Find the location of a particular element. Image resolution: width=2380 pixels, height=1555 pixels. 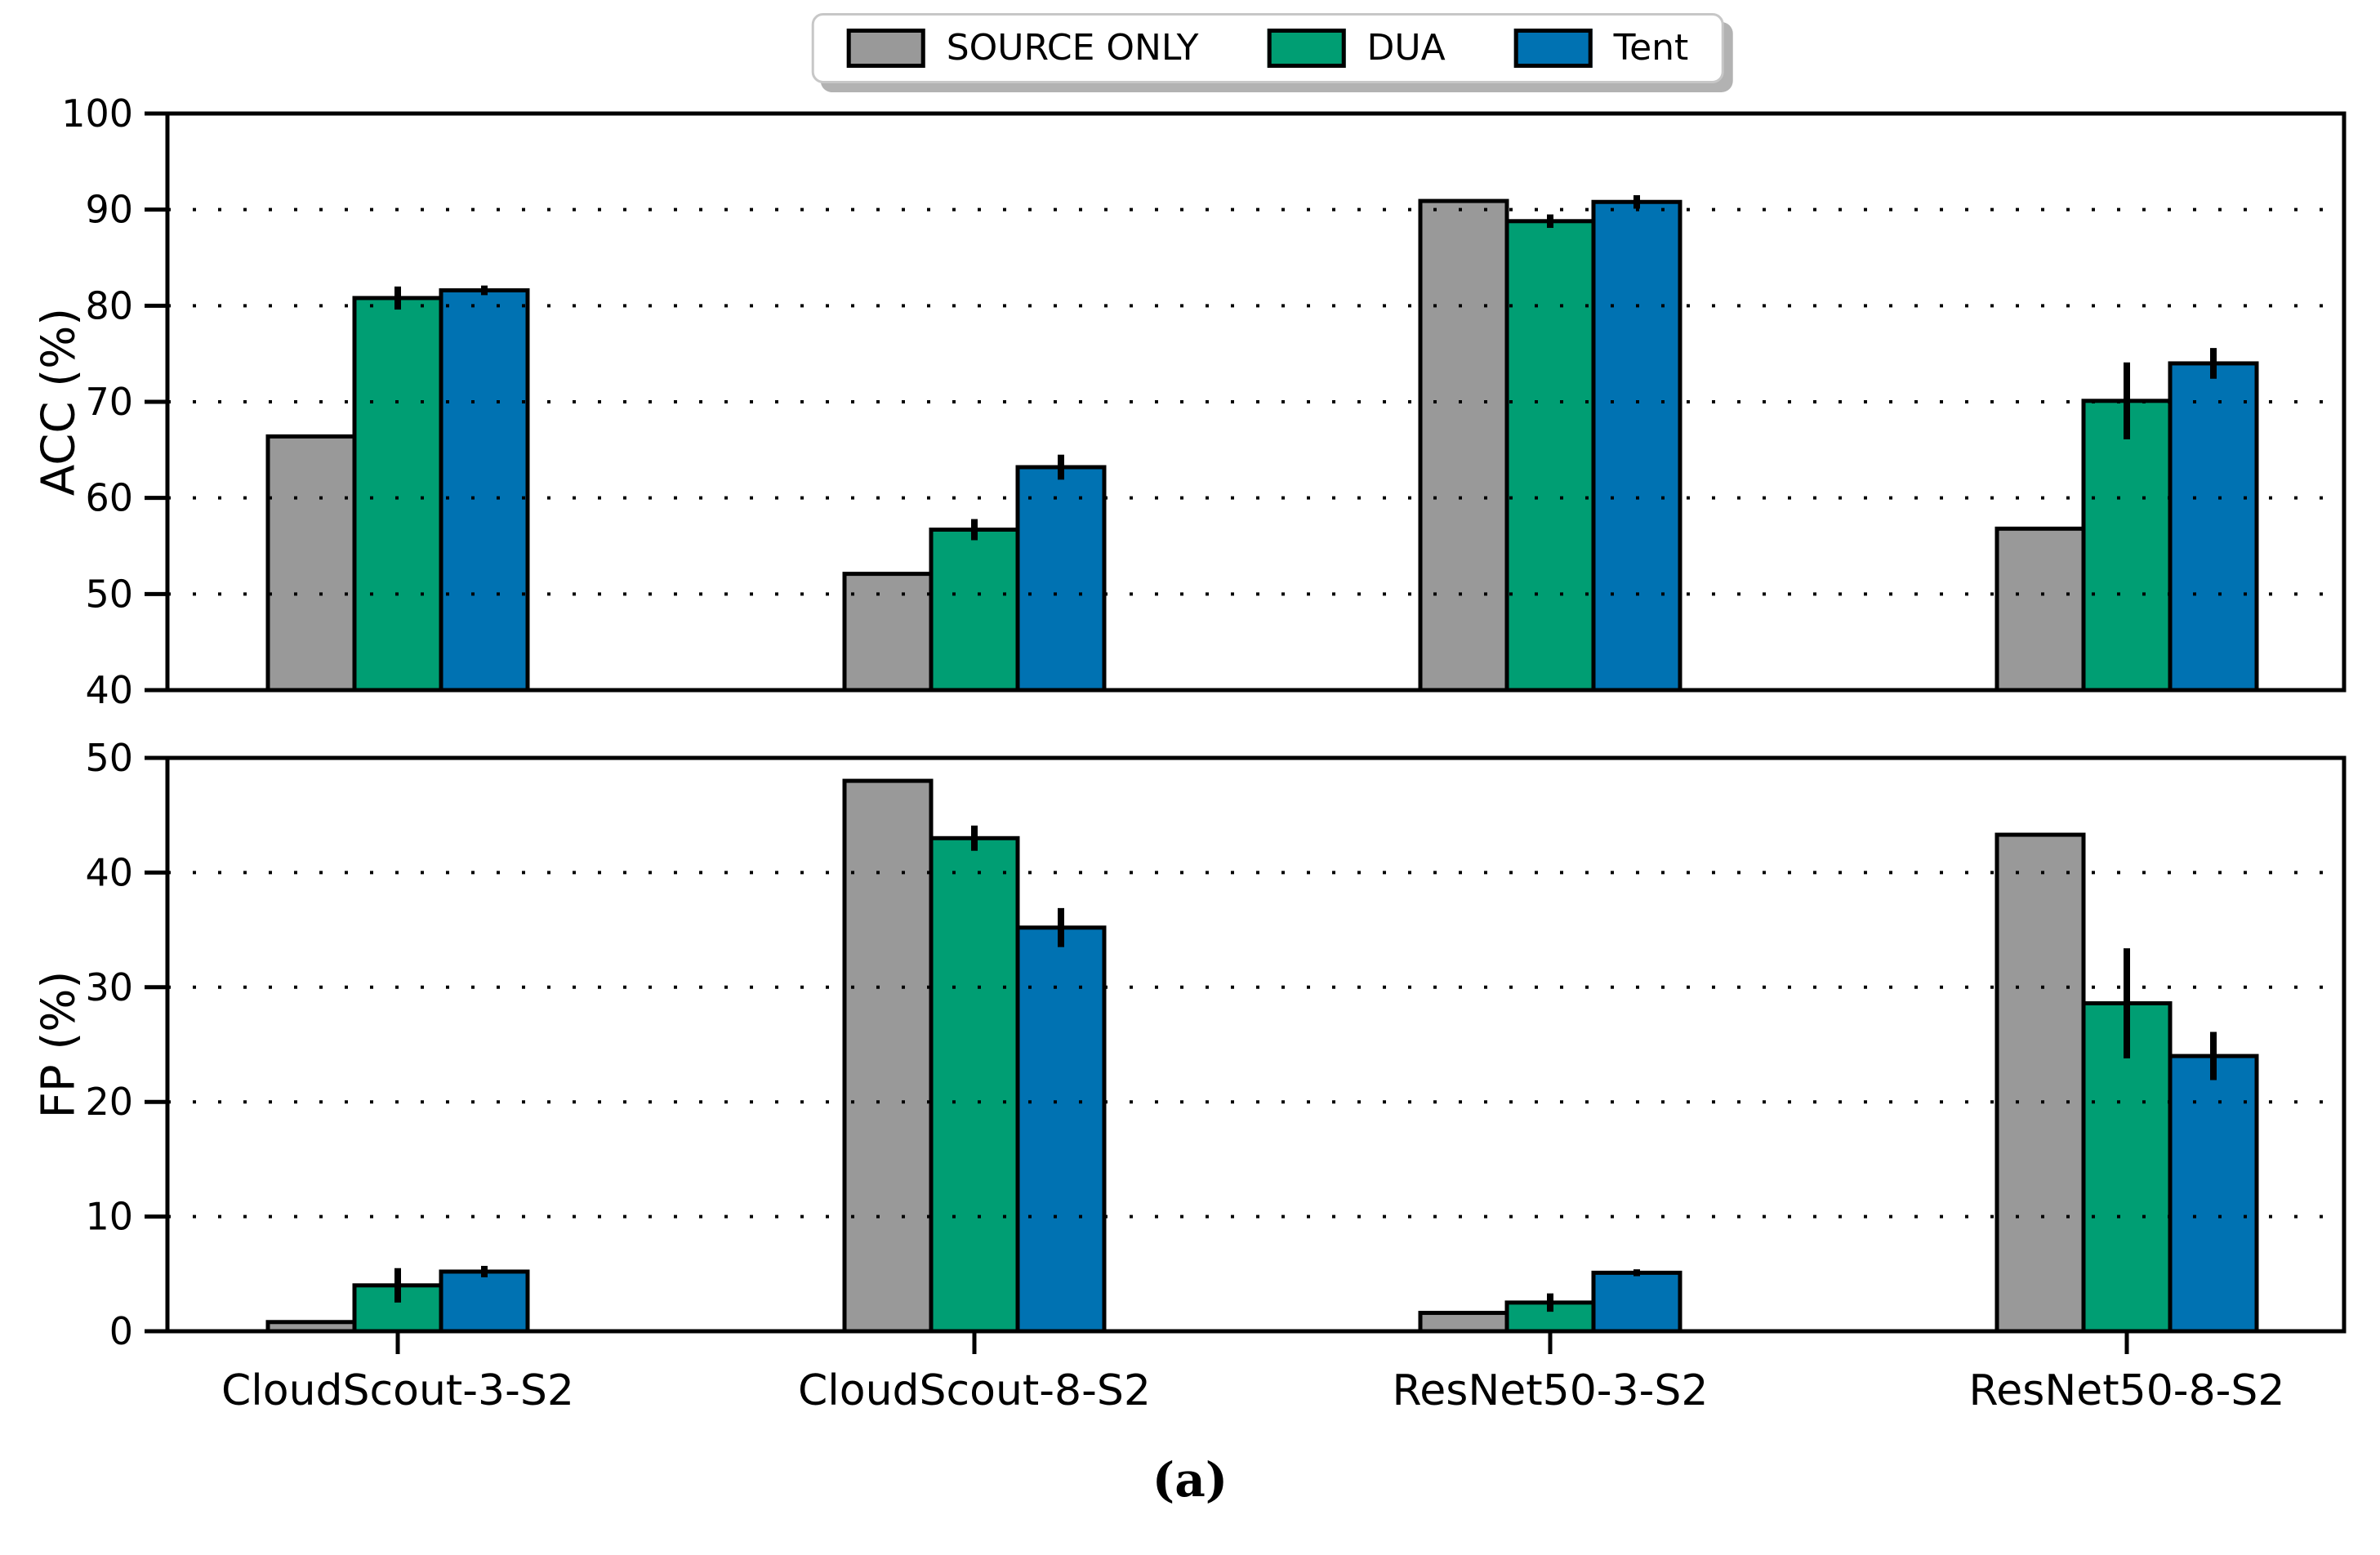

y-tick-label-60: 60 is located at coordinates (109, 498).